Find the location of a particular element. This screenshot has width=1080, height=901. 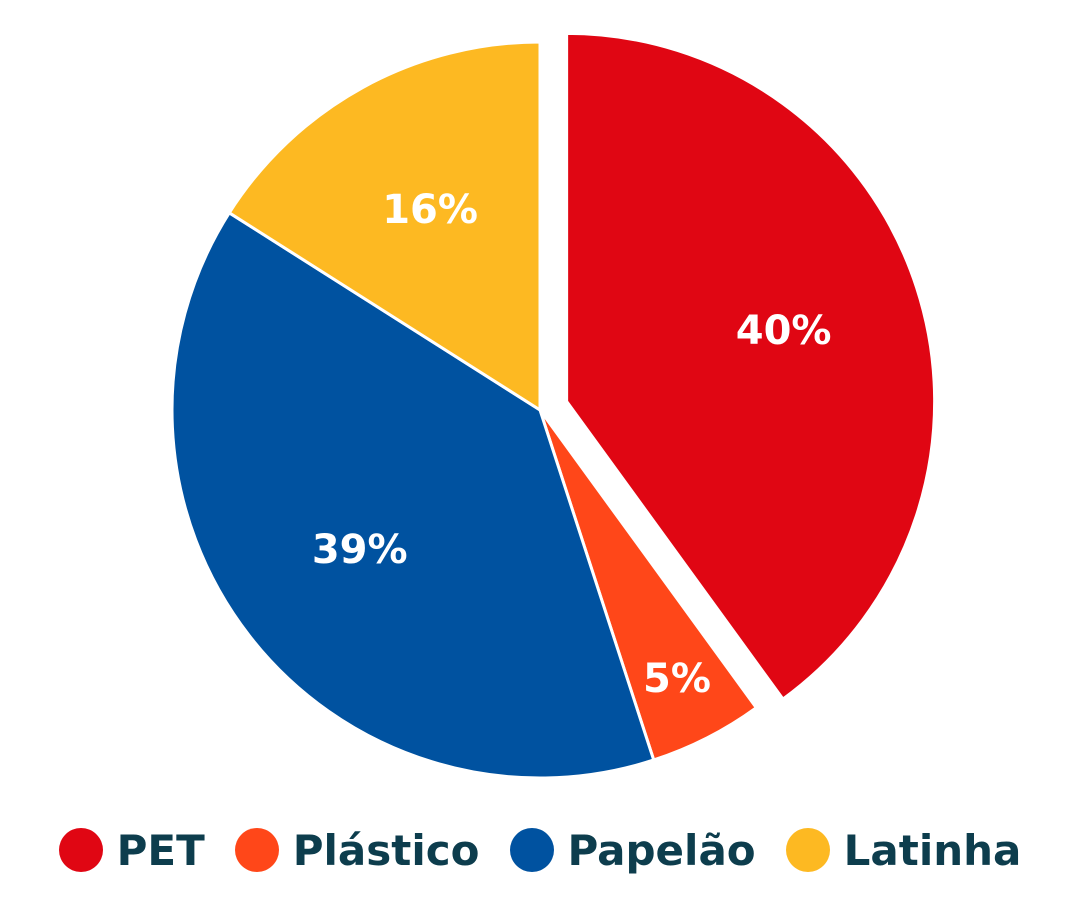

legend: PET Plástico Papelão Latinha is located at coordinates (540, 850).